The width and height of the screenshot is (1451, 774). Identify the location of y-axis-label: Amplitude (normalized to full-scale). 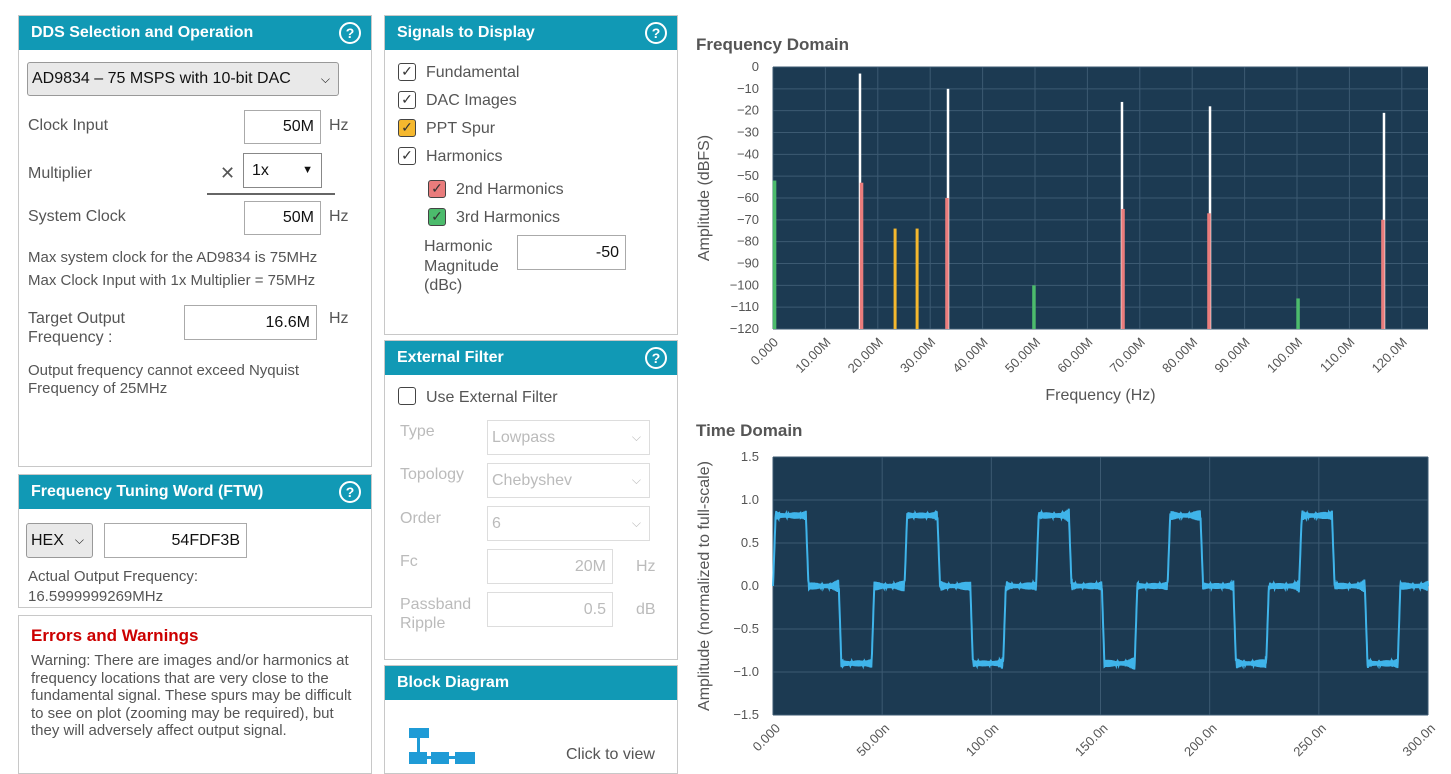
(704, 586).